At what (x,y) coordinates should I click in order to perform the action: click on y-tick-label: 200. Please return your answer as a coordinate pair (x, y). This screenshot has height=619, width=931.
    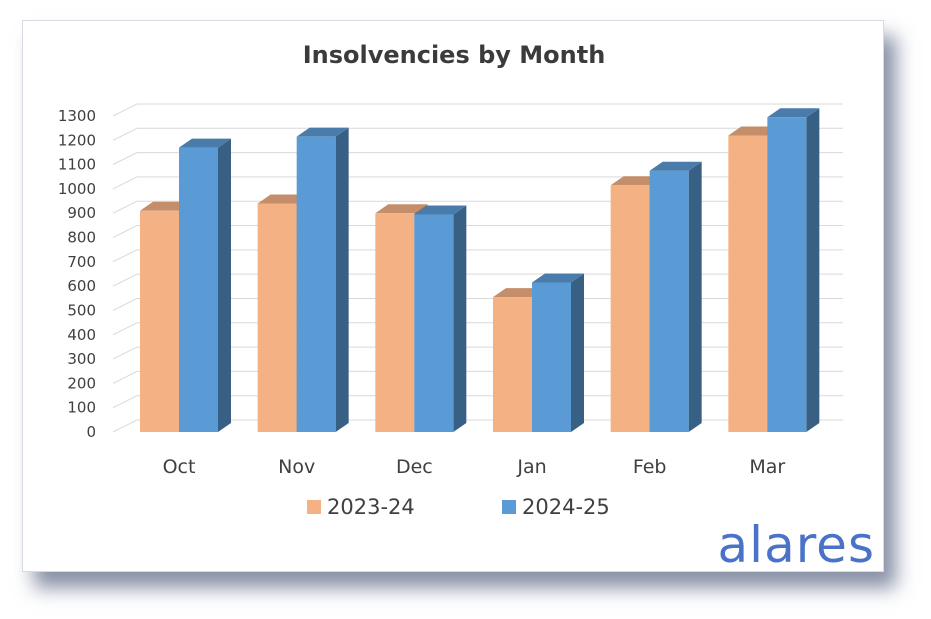
    Looking at the image, I should click on (81, 383).